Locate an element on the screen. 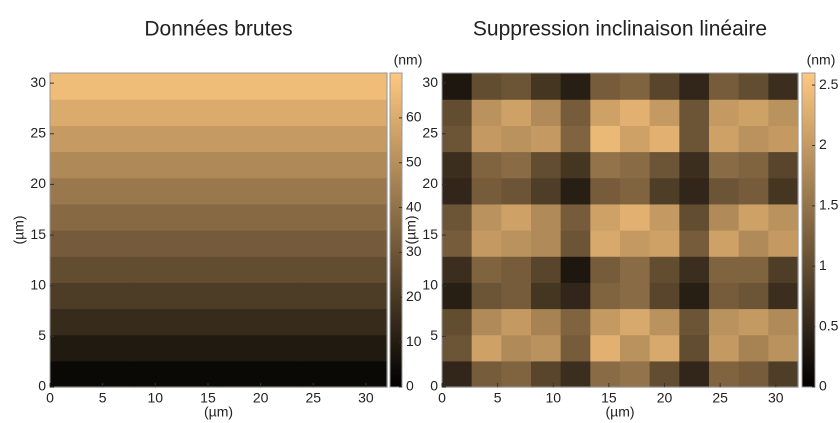 This screenshot has height=423, width=840. y-tick-label: 20 is located at coordinates (38, 183).